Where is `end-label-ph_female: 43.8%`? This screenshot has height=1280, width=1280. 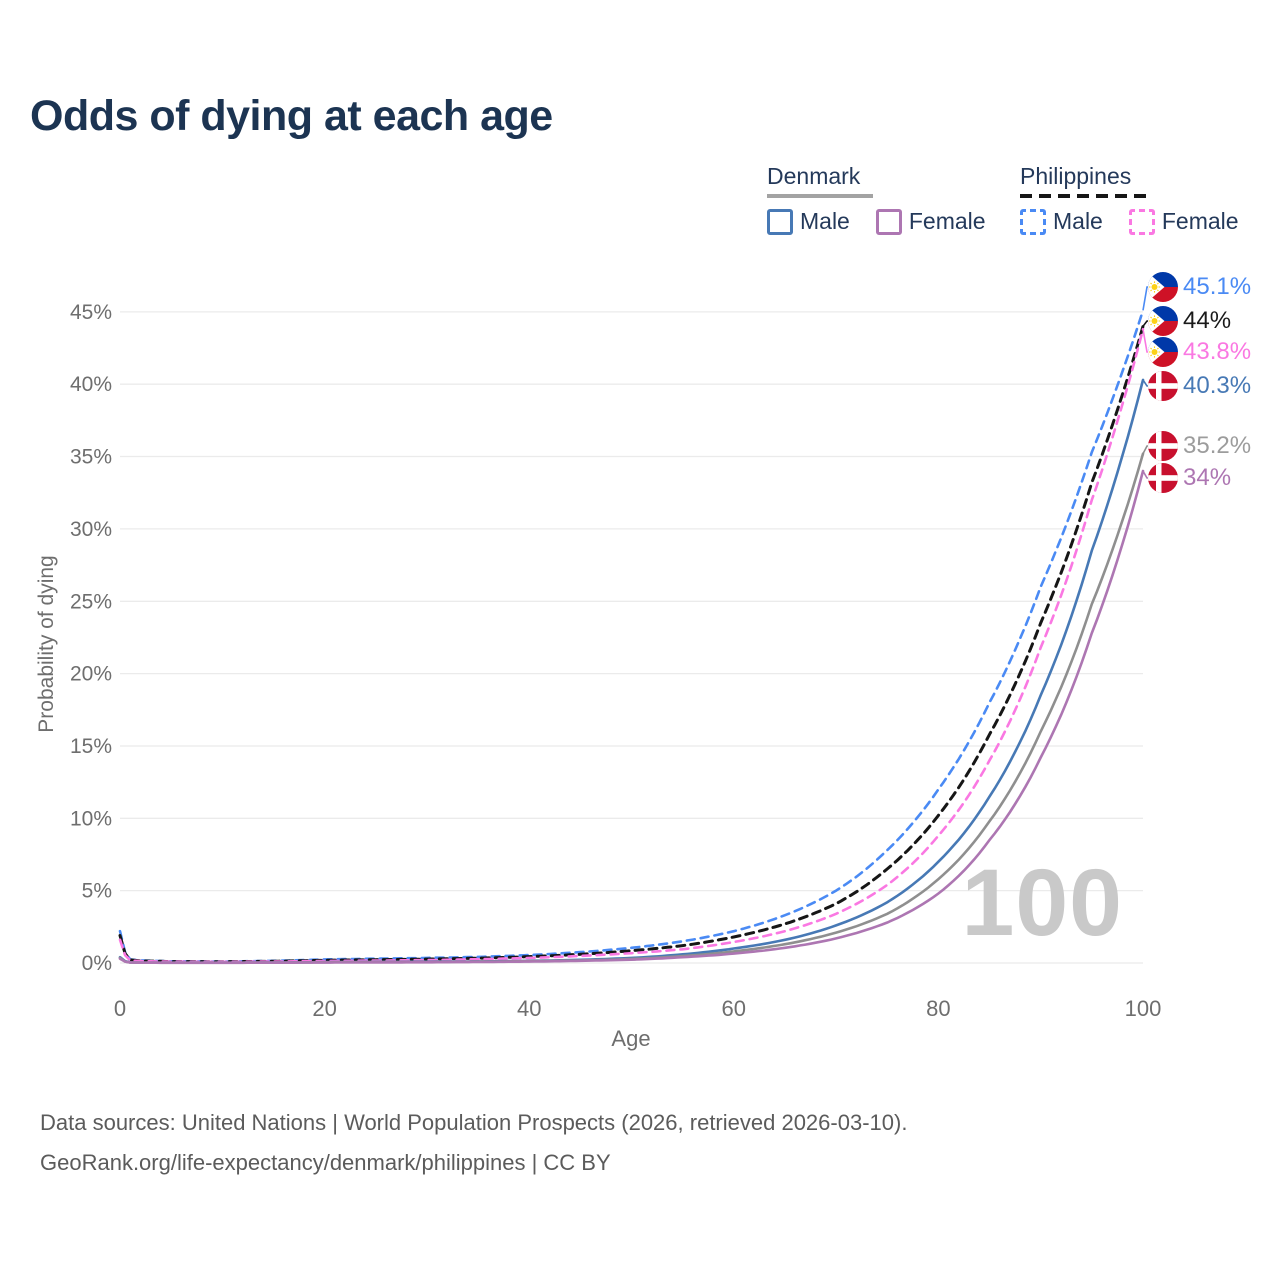
end-label-ph_female: 43.8% is located at coordinates (1199, 352).